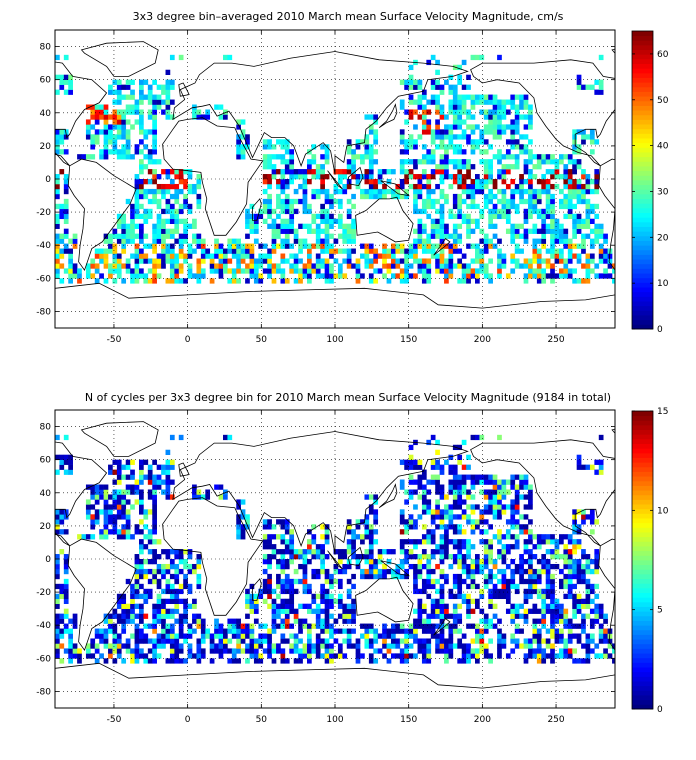 This screenshot has height=760, width=696. I want to click on colorbar-frame, so click(642, 180).